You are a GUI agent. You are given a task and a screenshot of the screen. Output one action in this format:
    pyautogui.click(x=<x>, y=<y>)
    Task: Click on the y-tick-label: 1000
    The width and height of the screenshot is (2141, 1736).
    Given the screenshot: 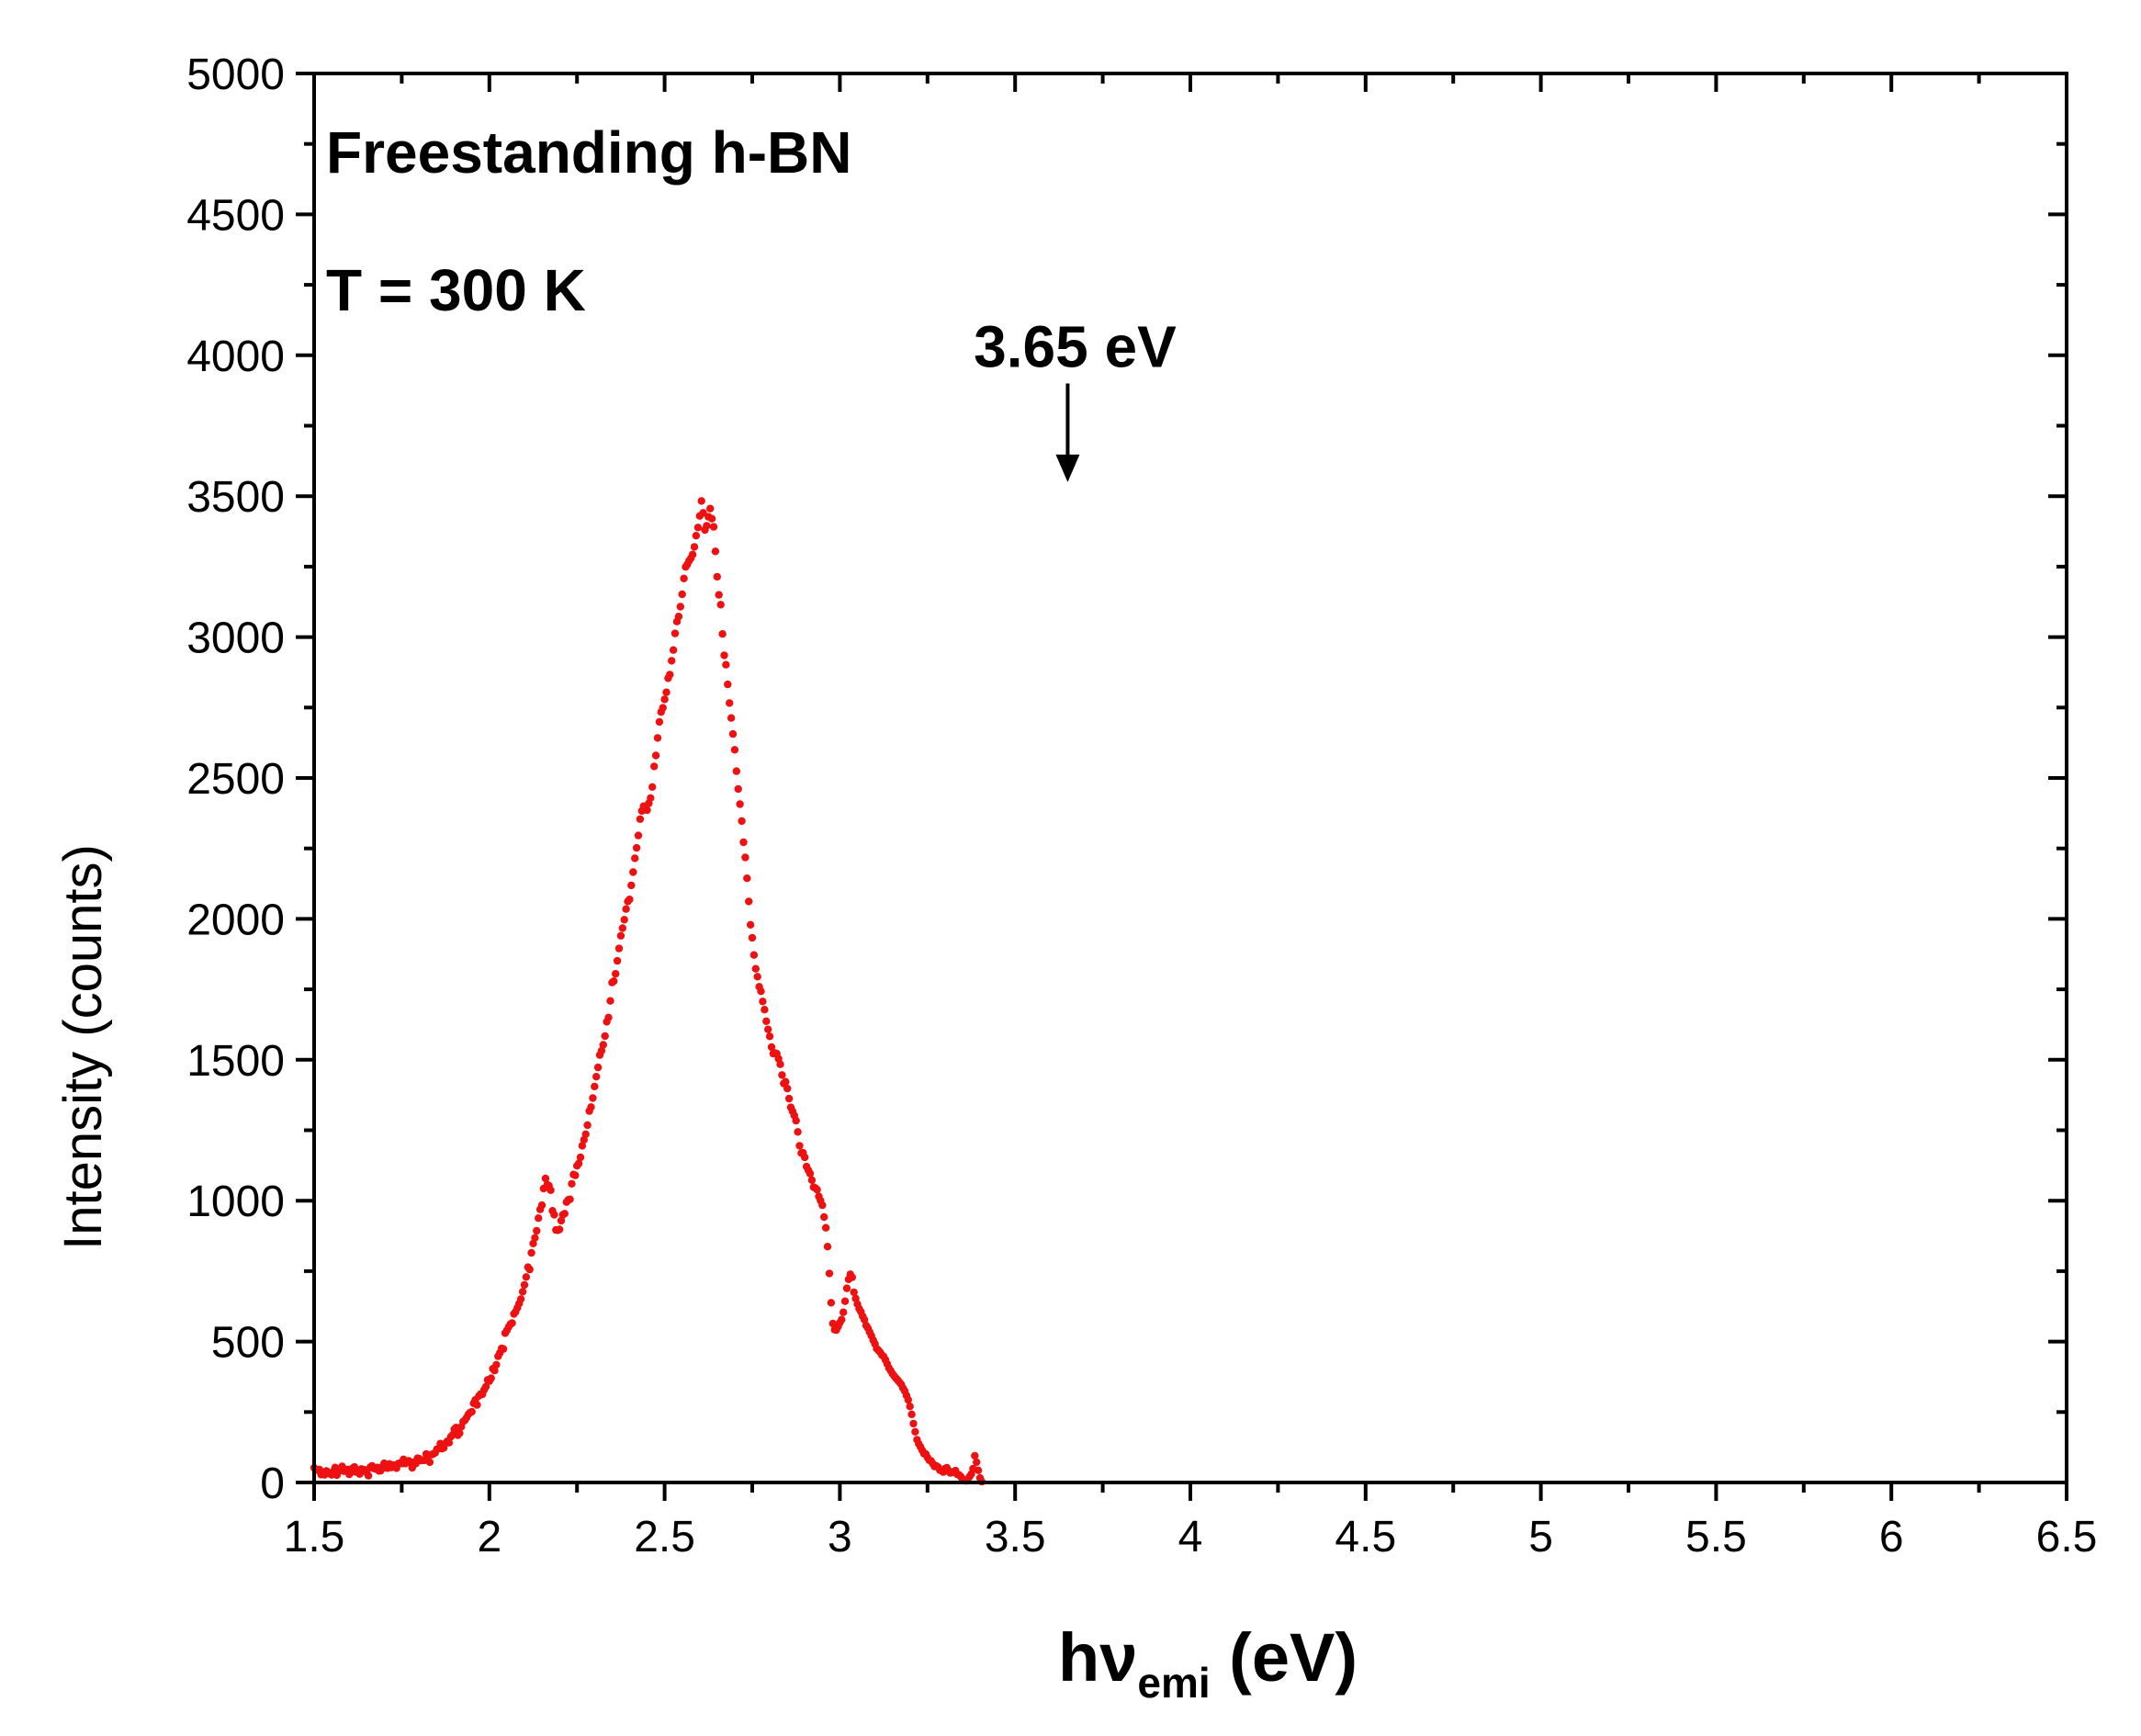 What is the action you would take?
    pyautogui.click(x=235, y=1202)
    